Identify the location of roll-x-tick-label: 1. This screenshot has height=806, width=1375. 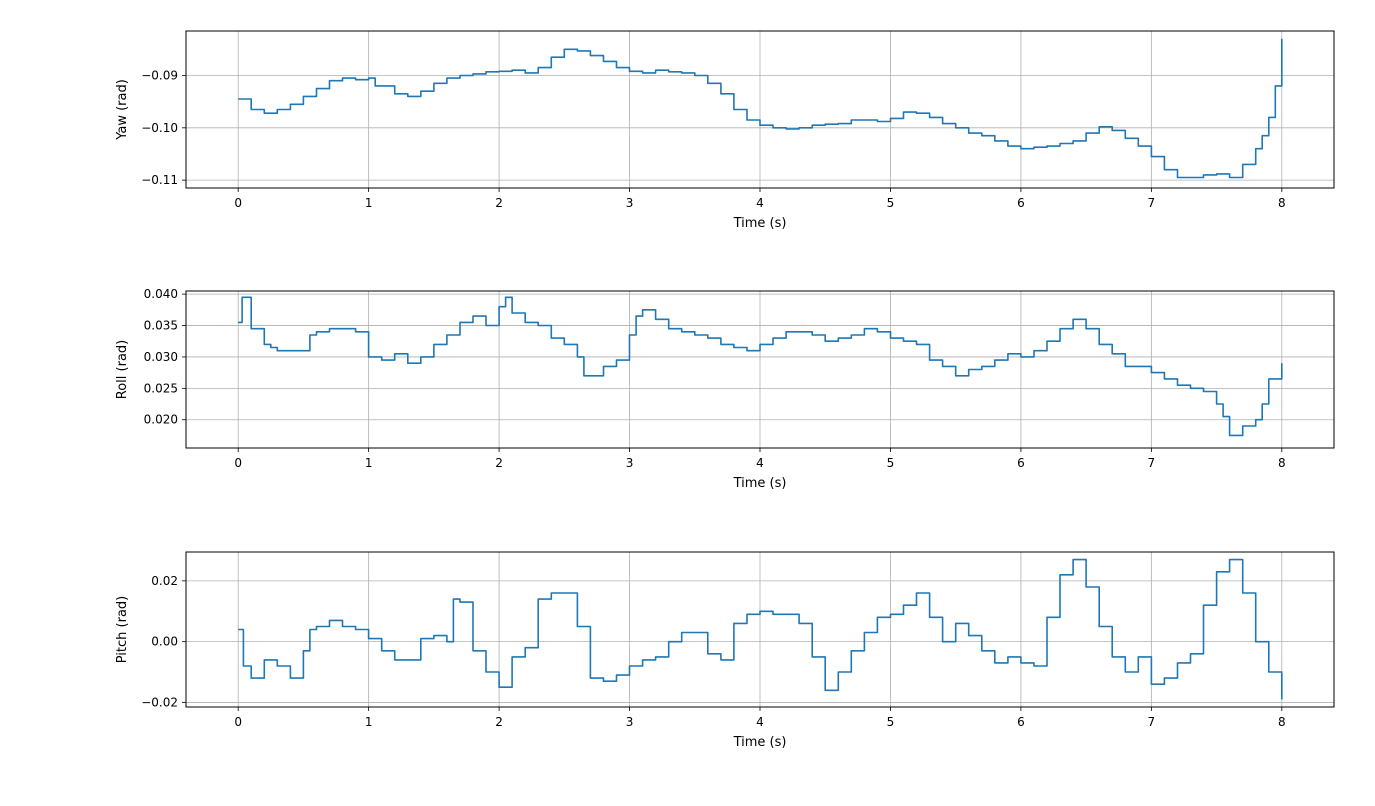
(369, 463).